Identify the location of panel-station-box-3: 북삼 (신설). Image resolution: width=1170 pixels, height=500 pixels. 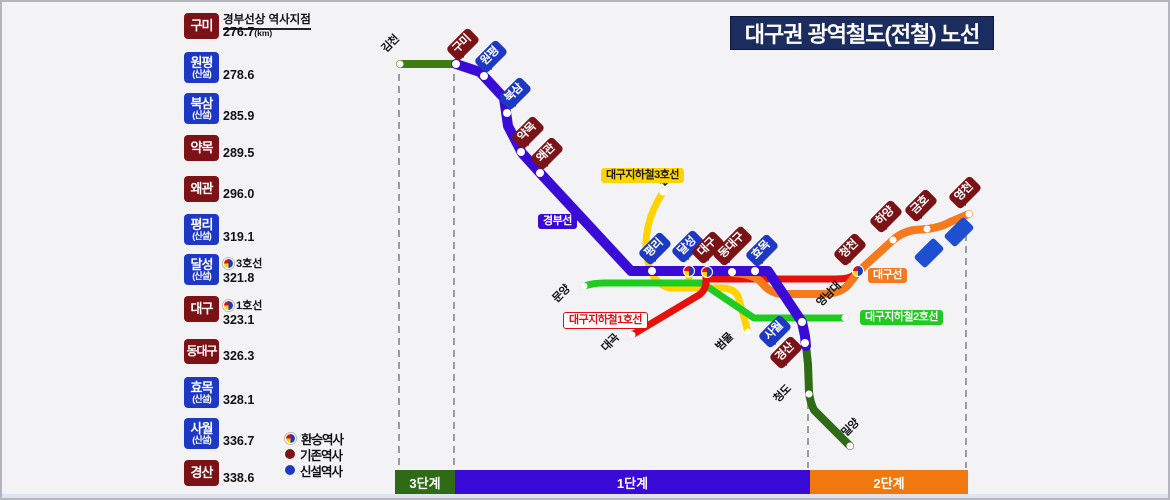
(201, 108).